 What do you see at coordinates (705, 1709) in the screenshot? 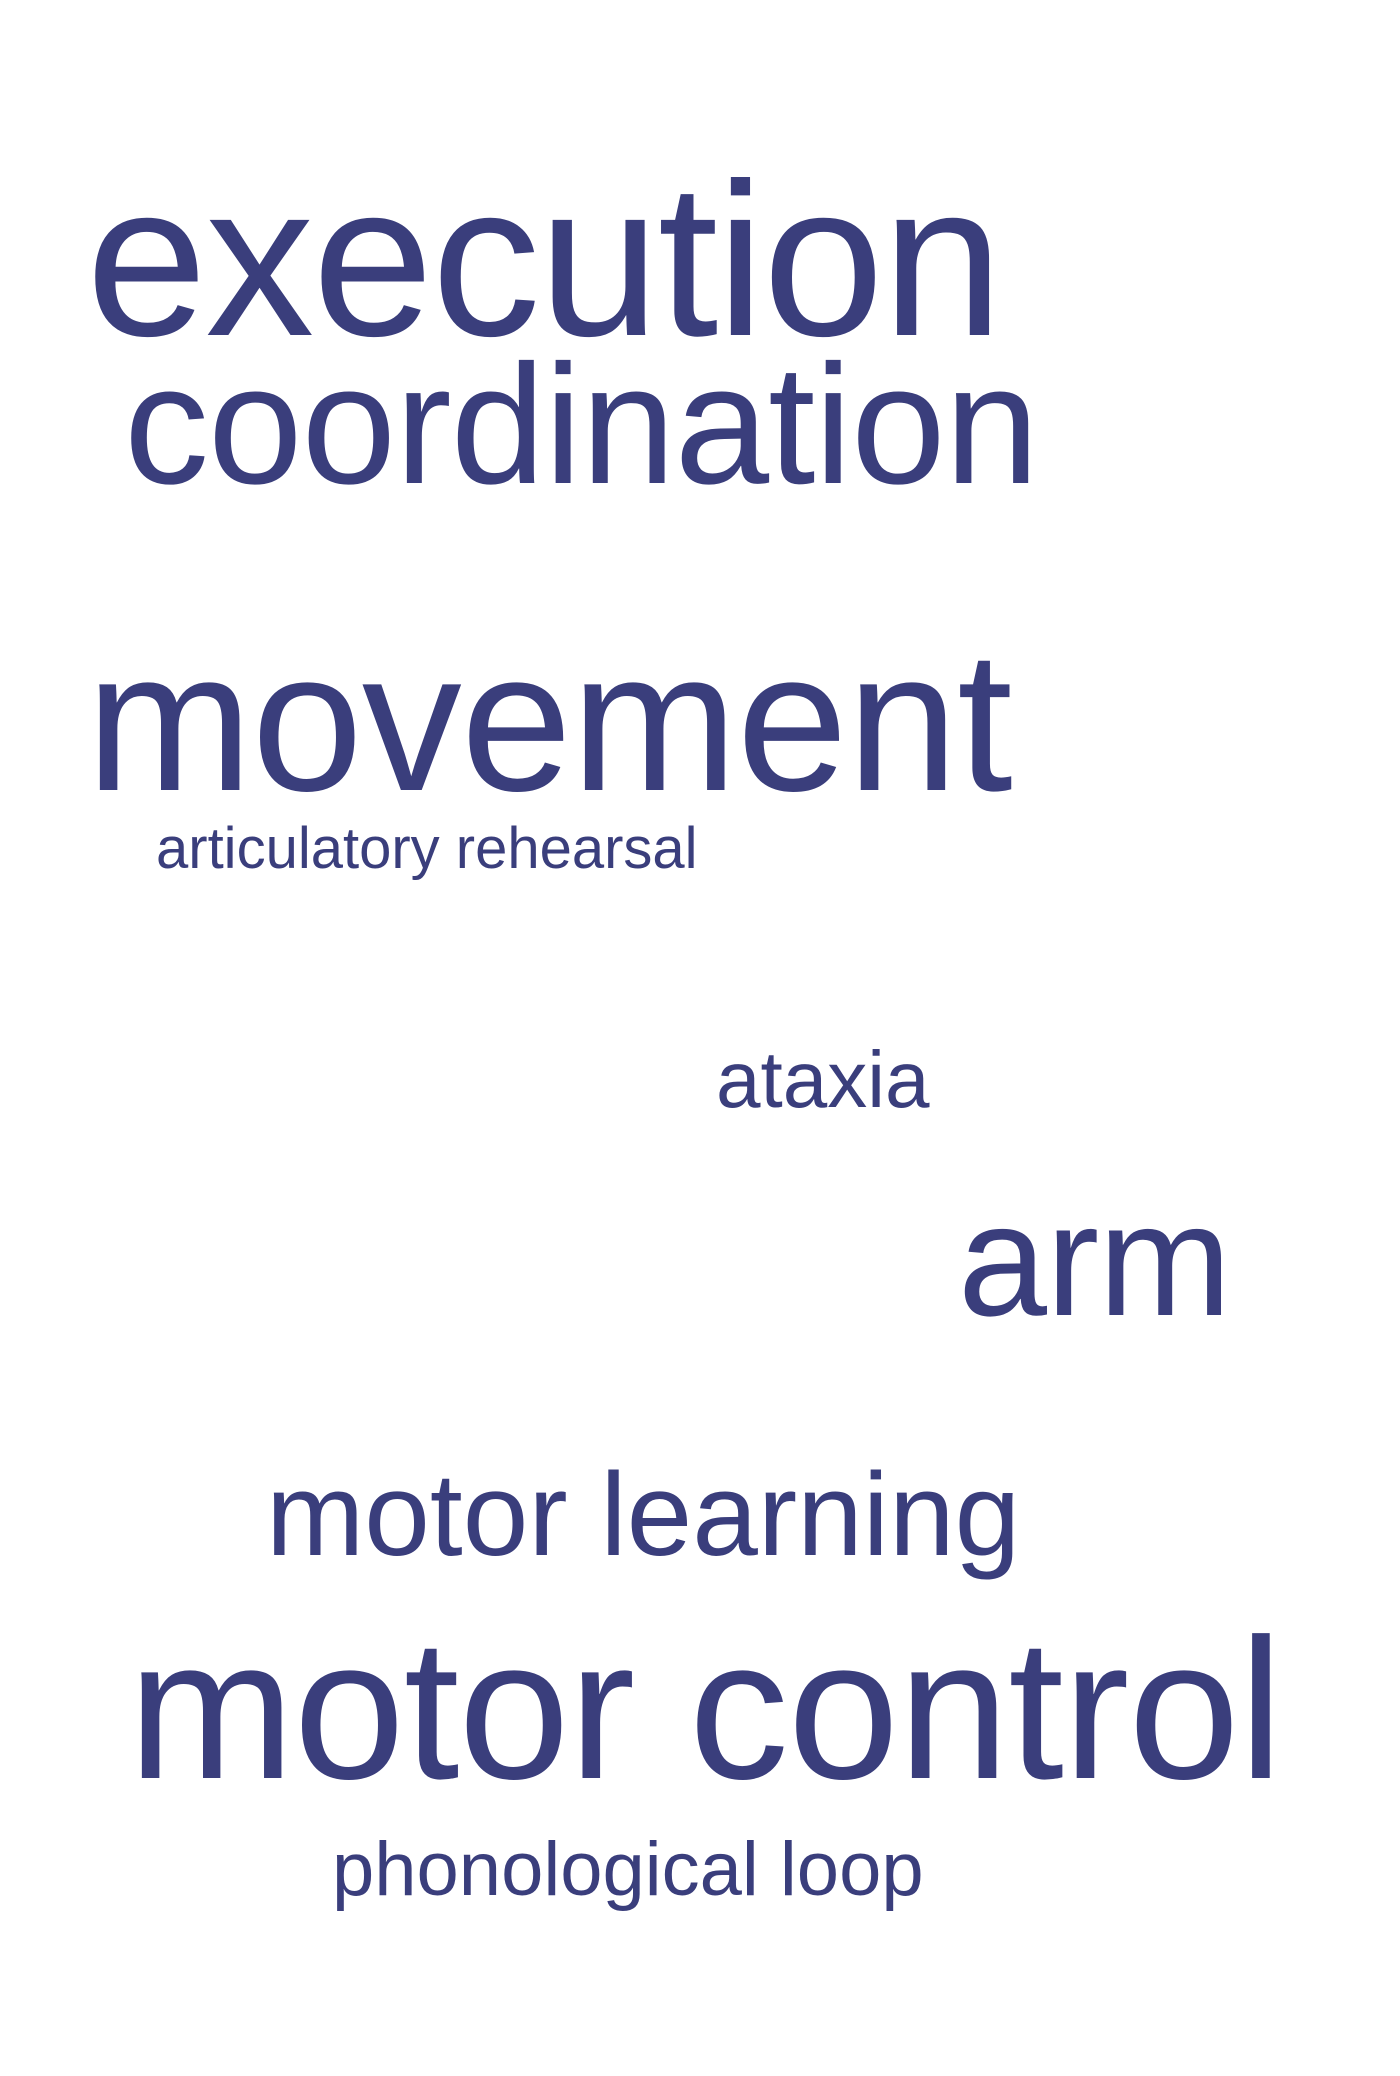
I see `word-motor-control: motor control` at bounding box center [705, 1709].